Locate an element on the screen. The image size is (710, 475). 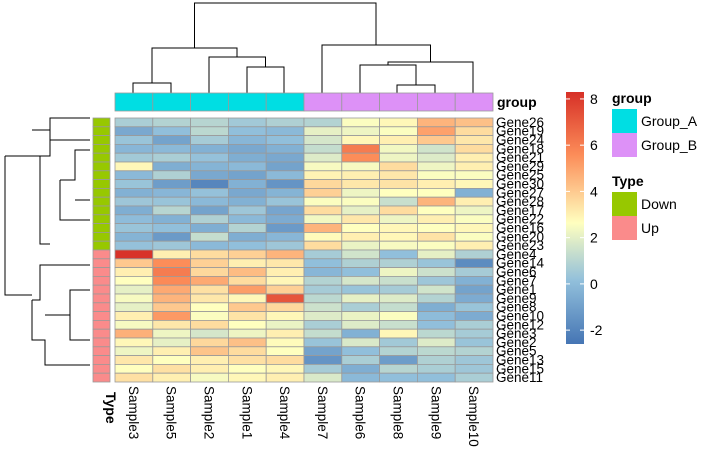
color-scale-tick-label: 4 is located at coordinates (594, 191).